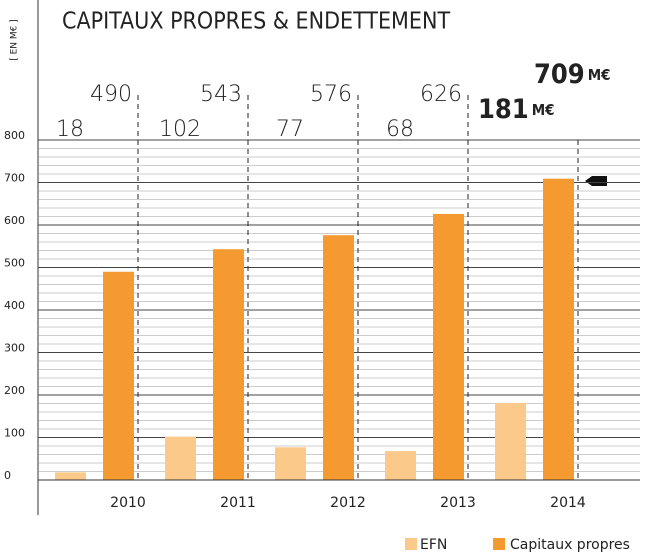  Describe the element at coordinates (441, 94) in the screenshot. I see `value-label: 626` at that location.